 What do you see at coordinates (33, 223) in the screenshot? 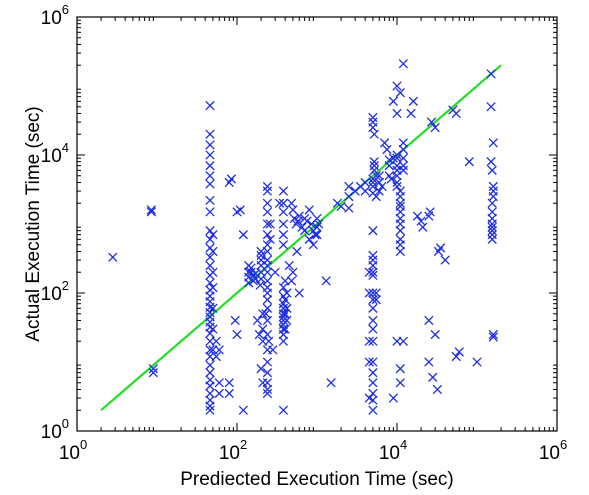
I see `y-axis-label: Actual Execution Time (sec)` at bounding box center [33, 223].